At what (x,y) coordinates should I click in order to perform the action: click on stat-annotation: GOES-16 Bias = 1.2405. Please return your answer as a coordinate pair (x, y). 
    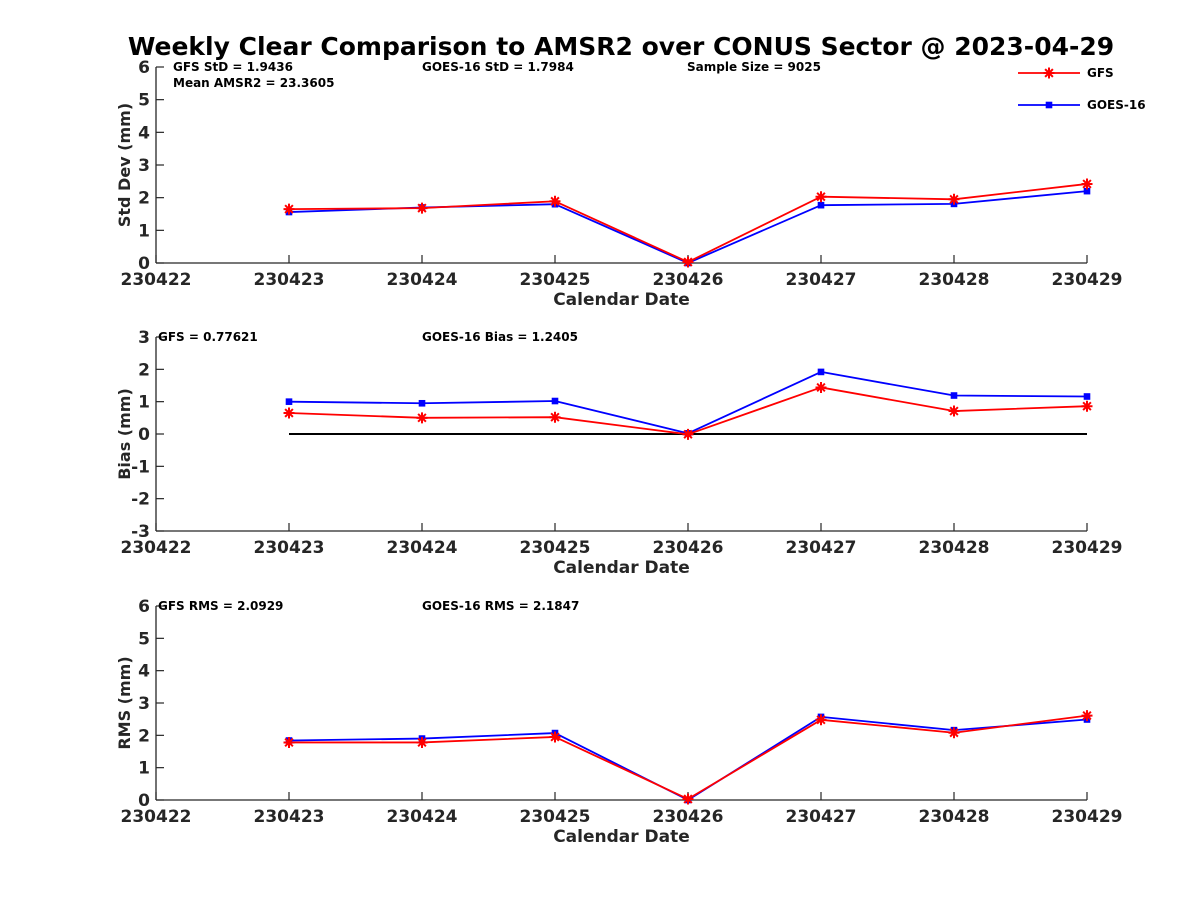
    Looking at the image, I should click on (500, 337).